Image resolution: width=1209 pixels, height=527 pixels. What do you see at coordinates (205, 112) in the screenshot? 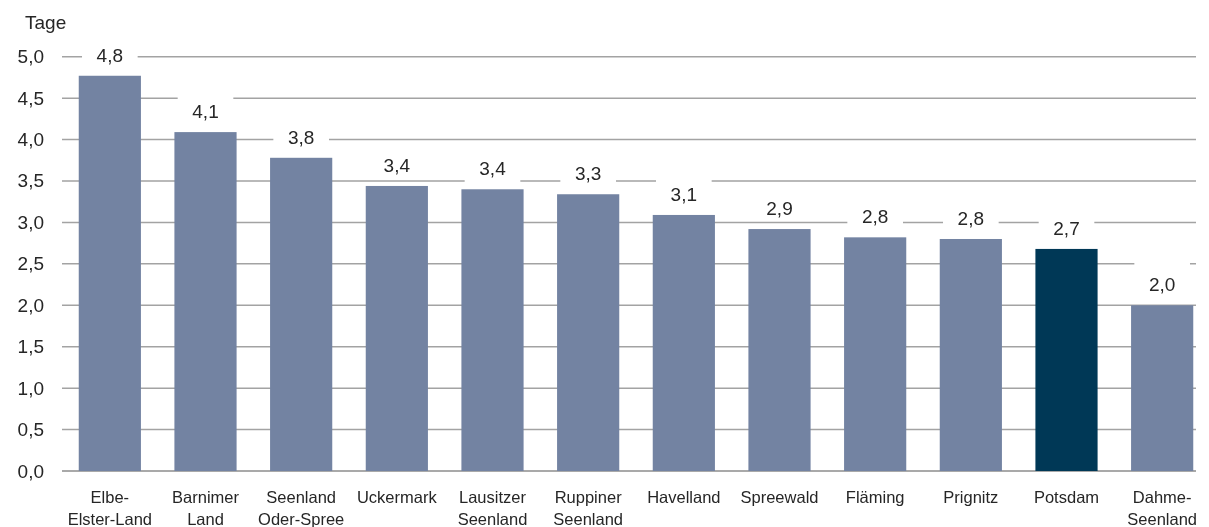
I see `data-label: 4,1` at bounding box center [205, 112].